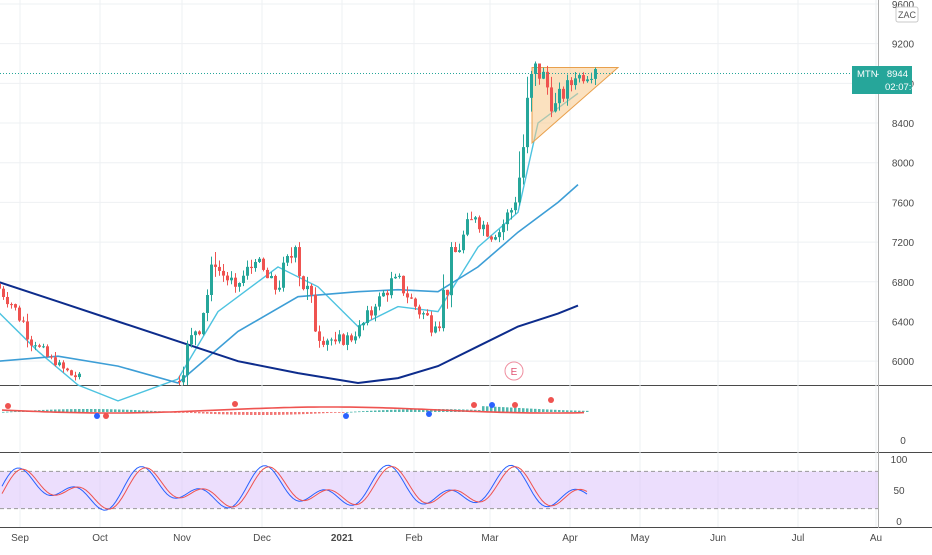 The width and height of the screenshot is (932, 555). What do you see at coordinates (439, 487) in the screenshot?
I see `stochastic-panel` at bounding box center [439, 487].